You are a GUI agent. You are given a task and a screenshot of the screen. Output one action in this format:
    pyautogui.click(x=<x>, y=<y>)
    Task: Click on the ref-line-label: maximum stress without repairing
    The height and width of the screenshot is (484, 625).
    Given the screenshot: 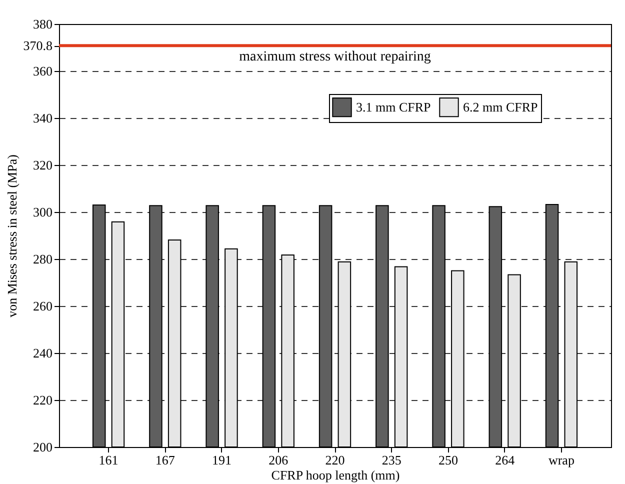 What is the action you would take?
    pyautogui.click(x=335, y=57)
    